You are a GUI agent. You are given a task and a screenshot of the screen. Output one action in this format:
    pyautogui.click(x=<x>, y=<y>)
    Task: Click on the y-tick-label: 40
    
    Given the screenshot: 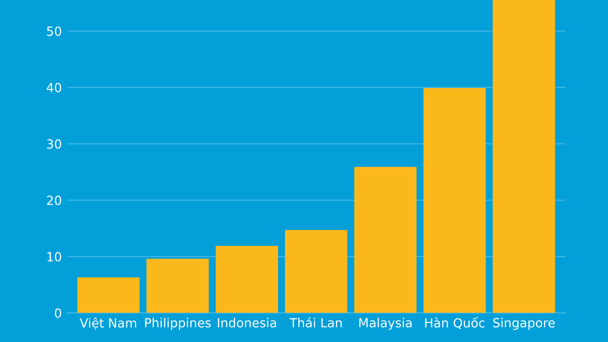 What is the action you would take?
    pyautogui.click(x=54, y=87)
    